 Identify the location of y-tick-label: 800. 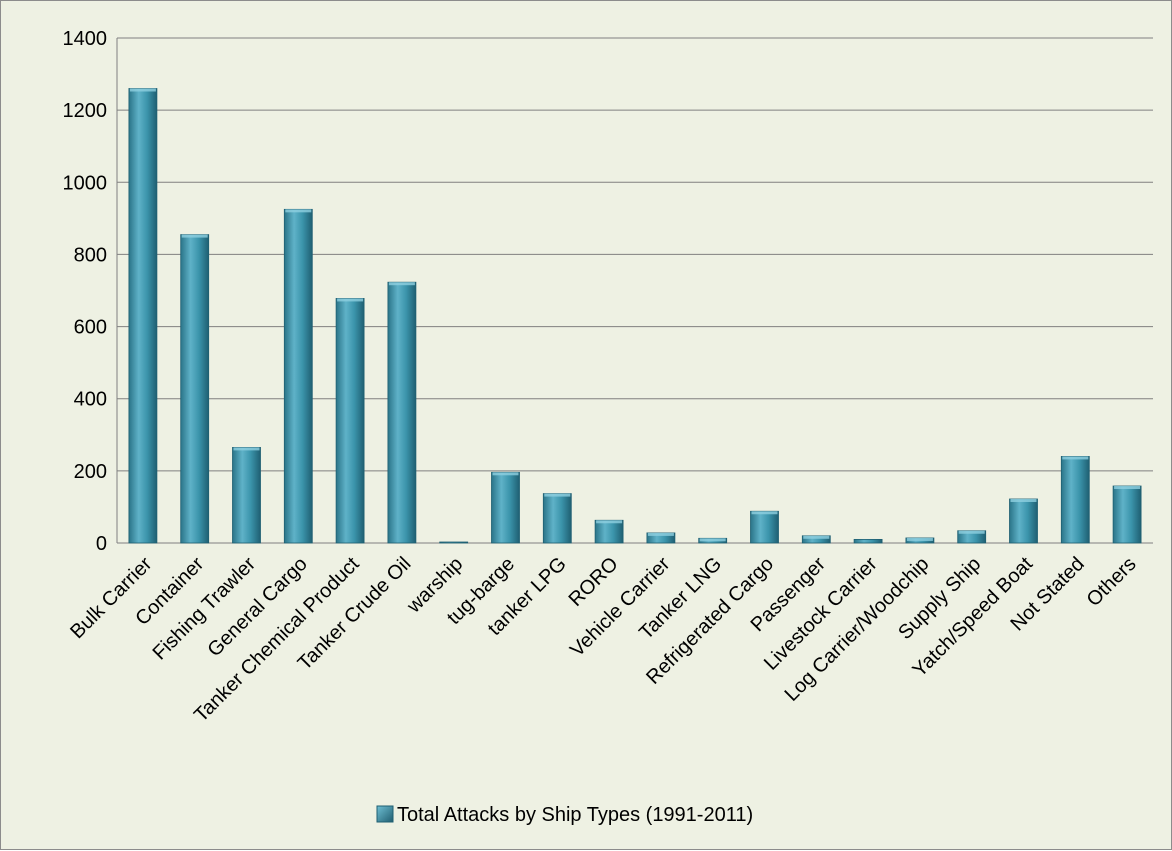
(90, 255).